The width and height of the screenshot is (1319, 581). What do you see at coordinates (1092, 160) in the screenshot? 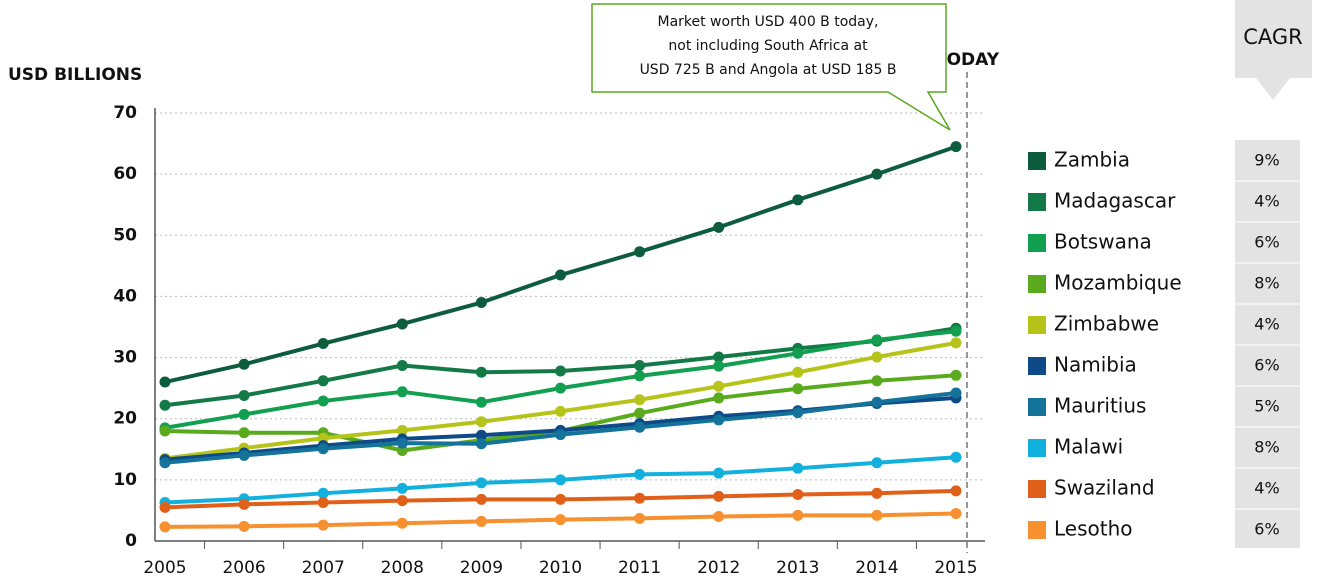
I see `legend-label: Zambia` at bounding box center [1092, 160].